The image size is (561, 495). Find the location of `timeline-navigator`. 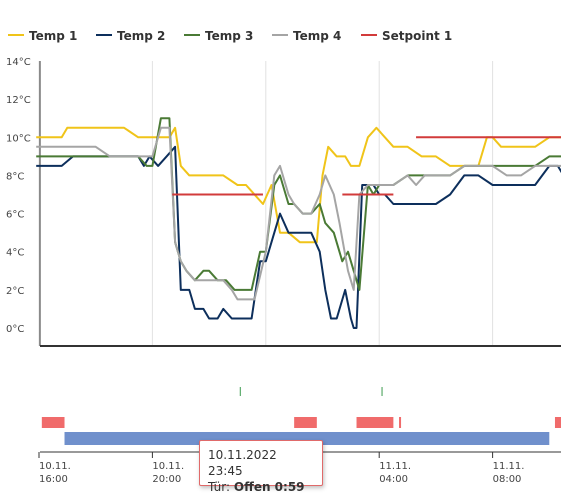

timeline-navigator is located at coordinates (301, 416).